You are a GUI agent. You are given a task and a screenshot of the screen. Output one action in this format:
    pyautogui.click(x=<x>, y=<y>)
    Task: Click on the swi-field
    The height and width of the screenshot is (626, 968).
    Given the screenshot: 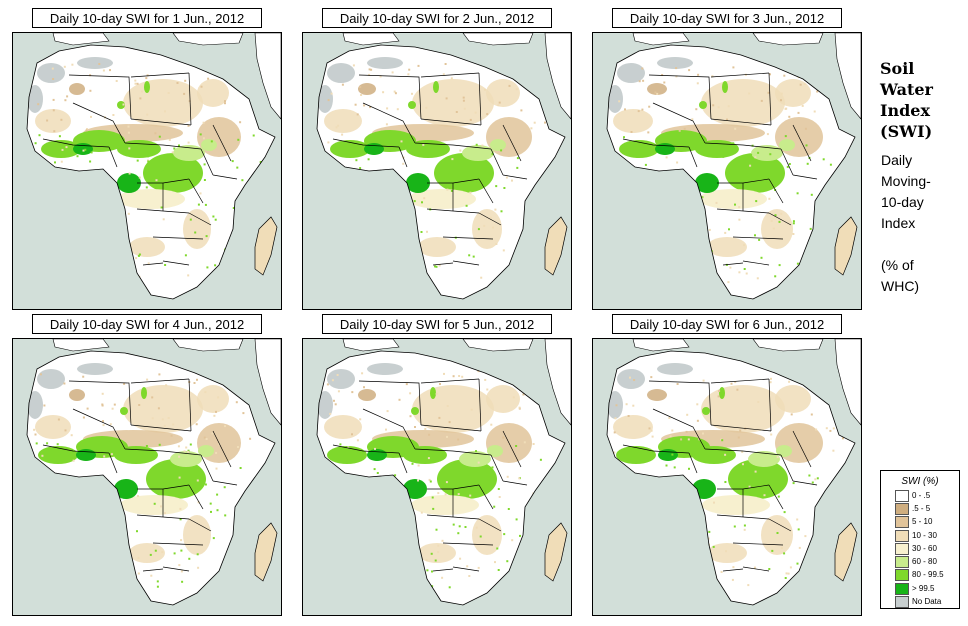 What is the action you would take?
    pyautogui.click(x=146, y=169)
    